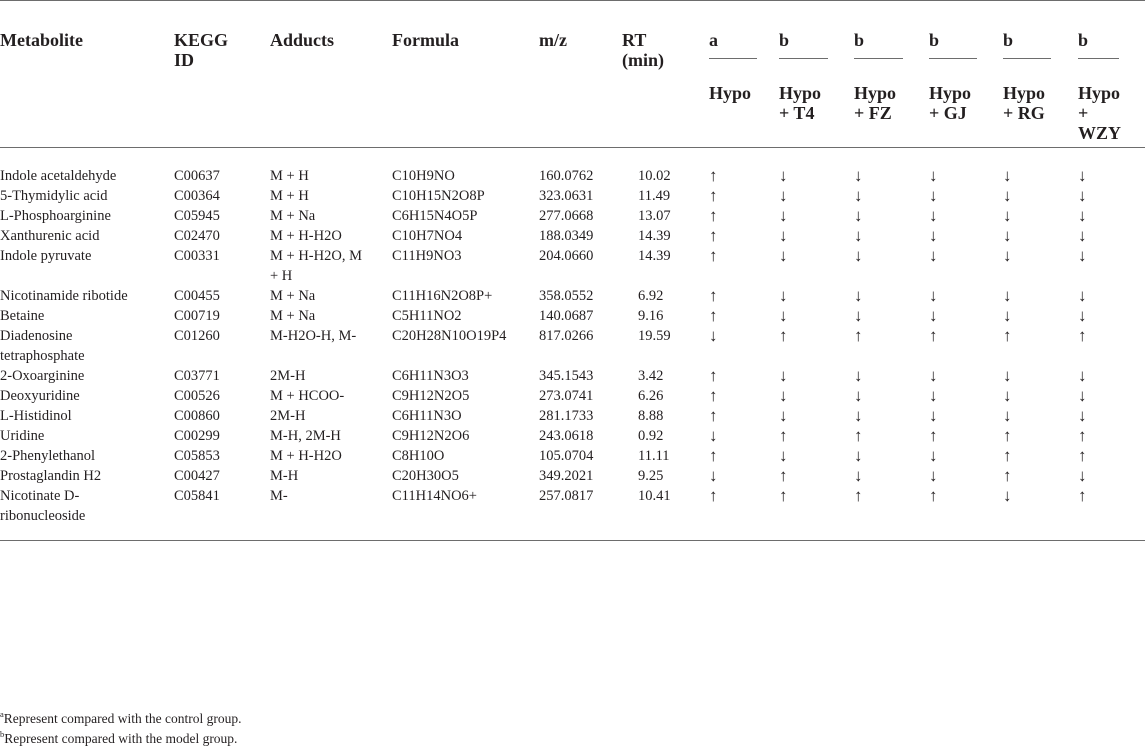  Describe the element at coordinates (197, 336) in the screenshot. I see `kegg-id-cell: C01260` at that location.